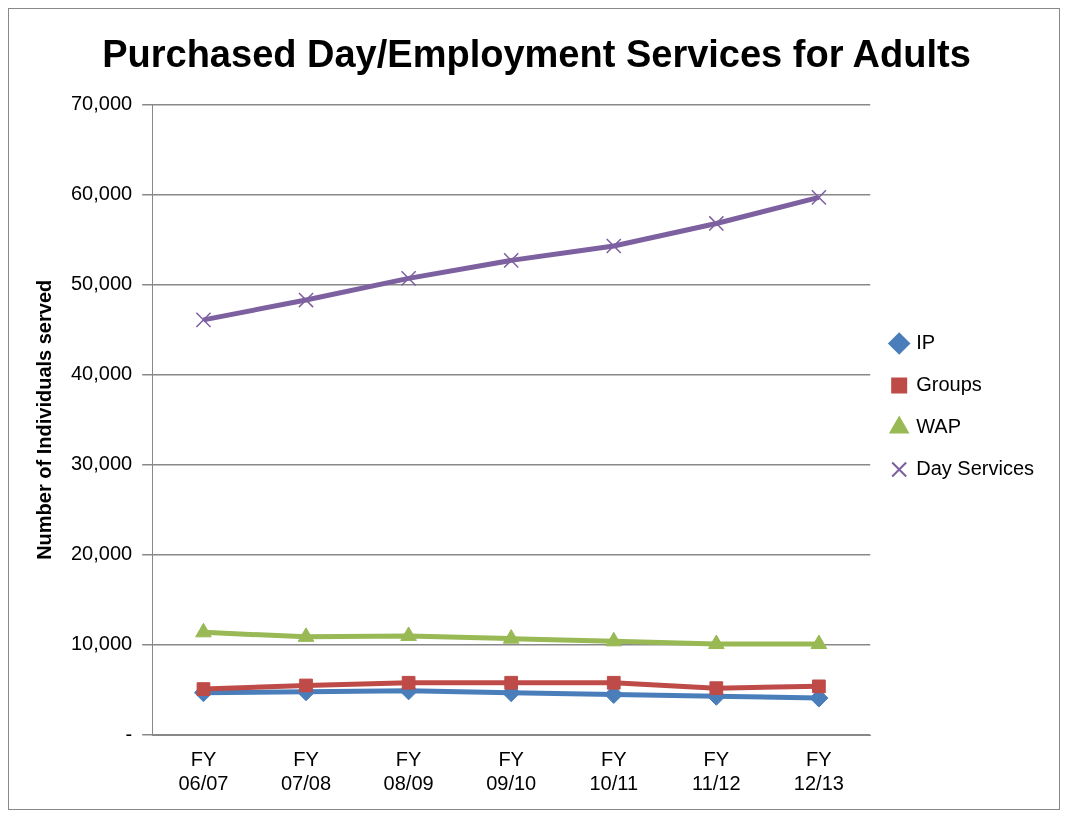  Describe the element at coordinates (511, 770) in the screenshot. I see `x-tick-label: FY 09/10` at that location.